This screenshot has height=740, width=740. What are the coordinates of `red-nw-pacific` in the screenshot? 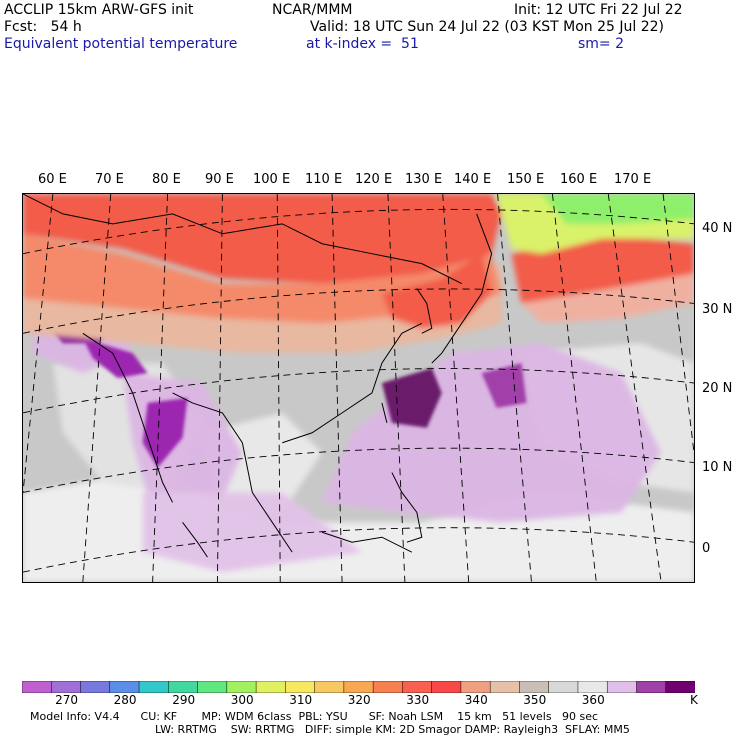 It's located at (602, 268).